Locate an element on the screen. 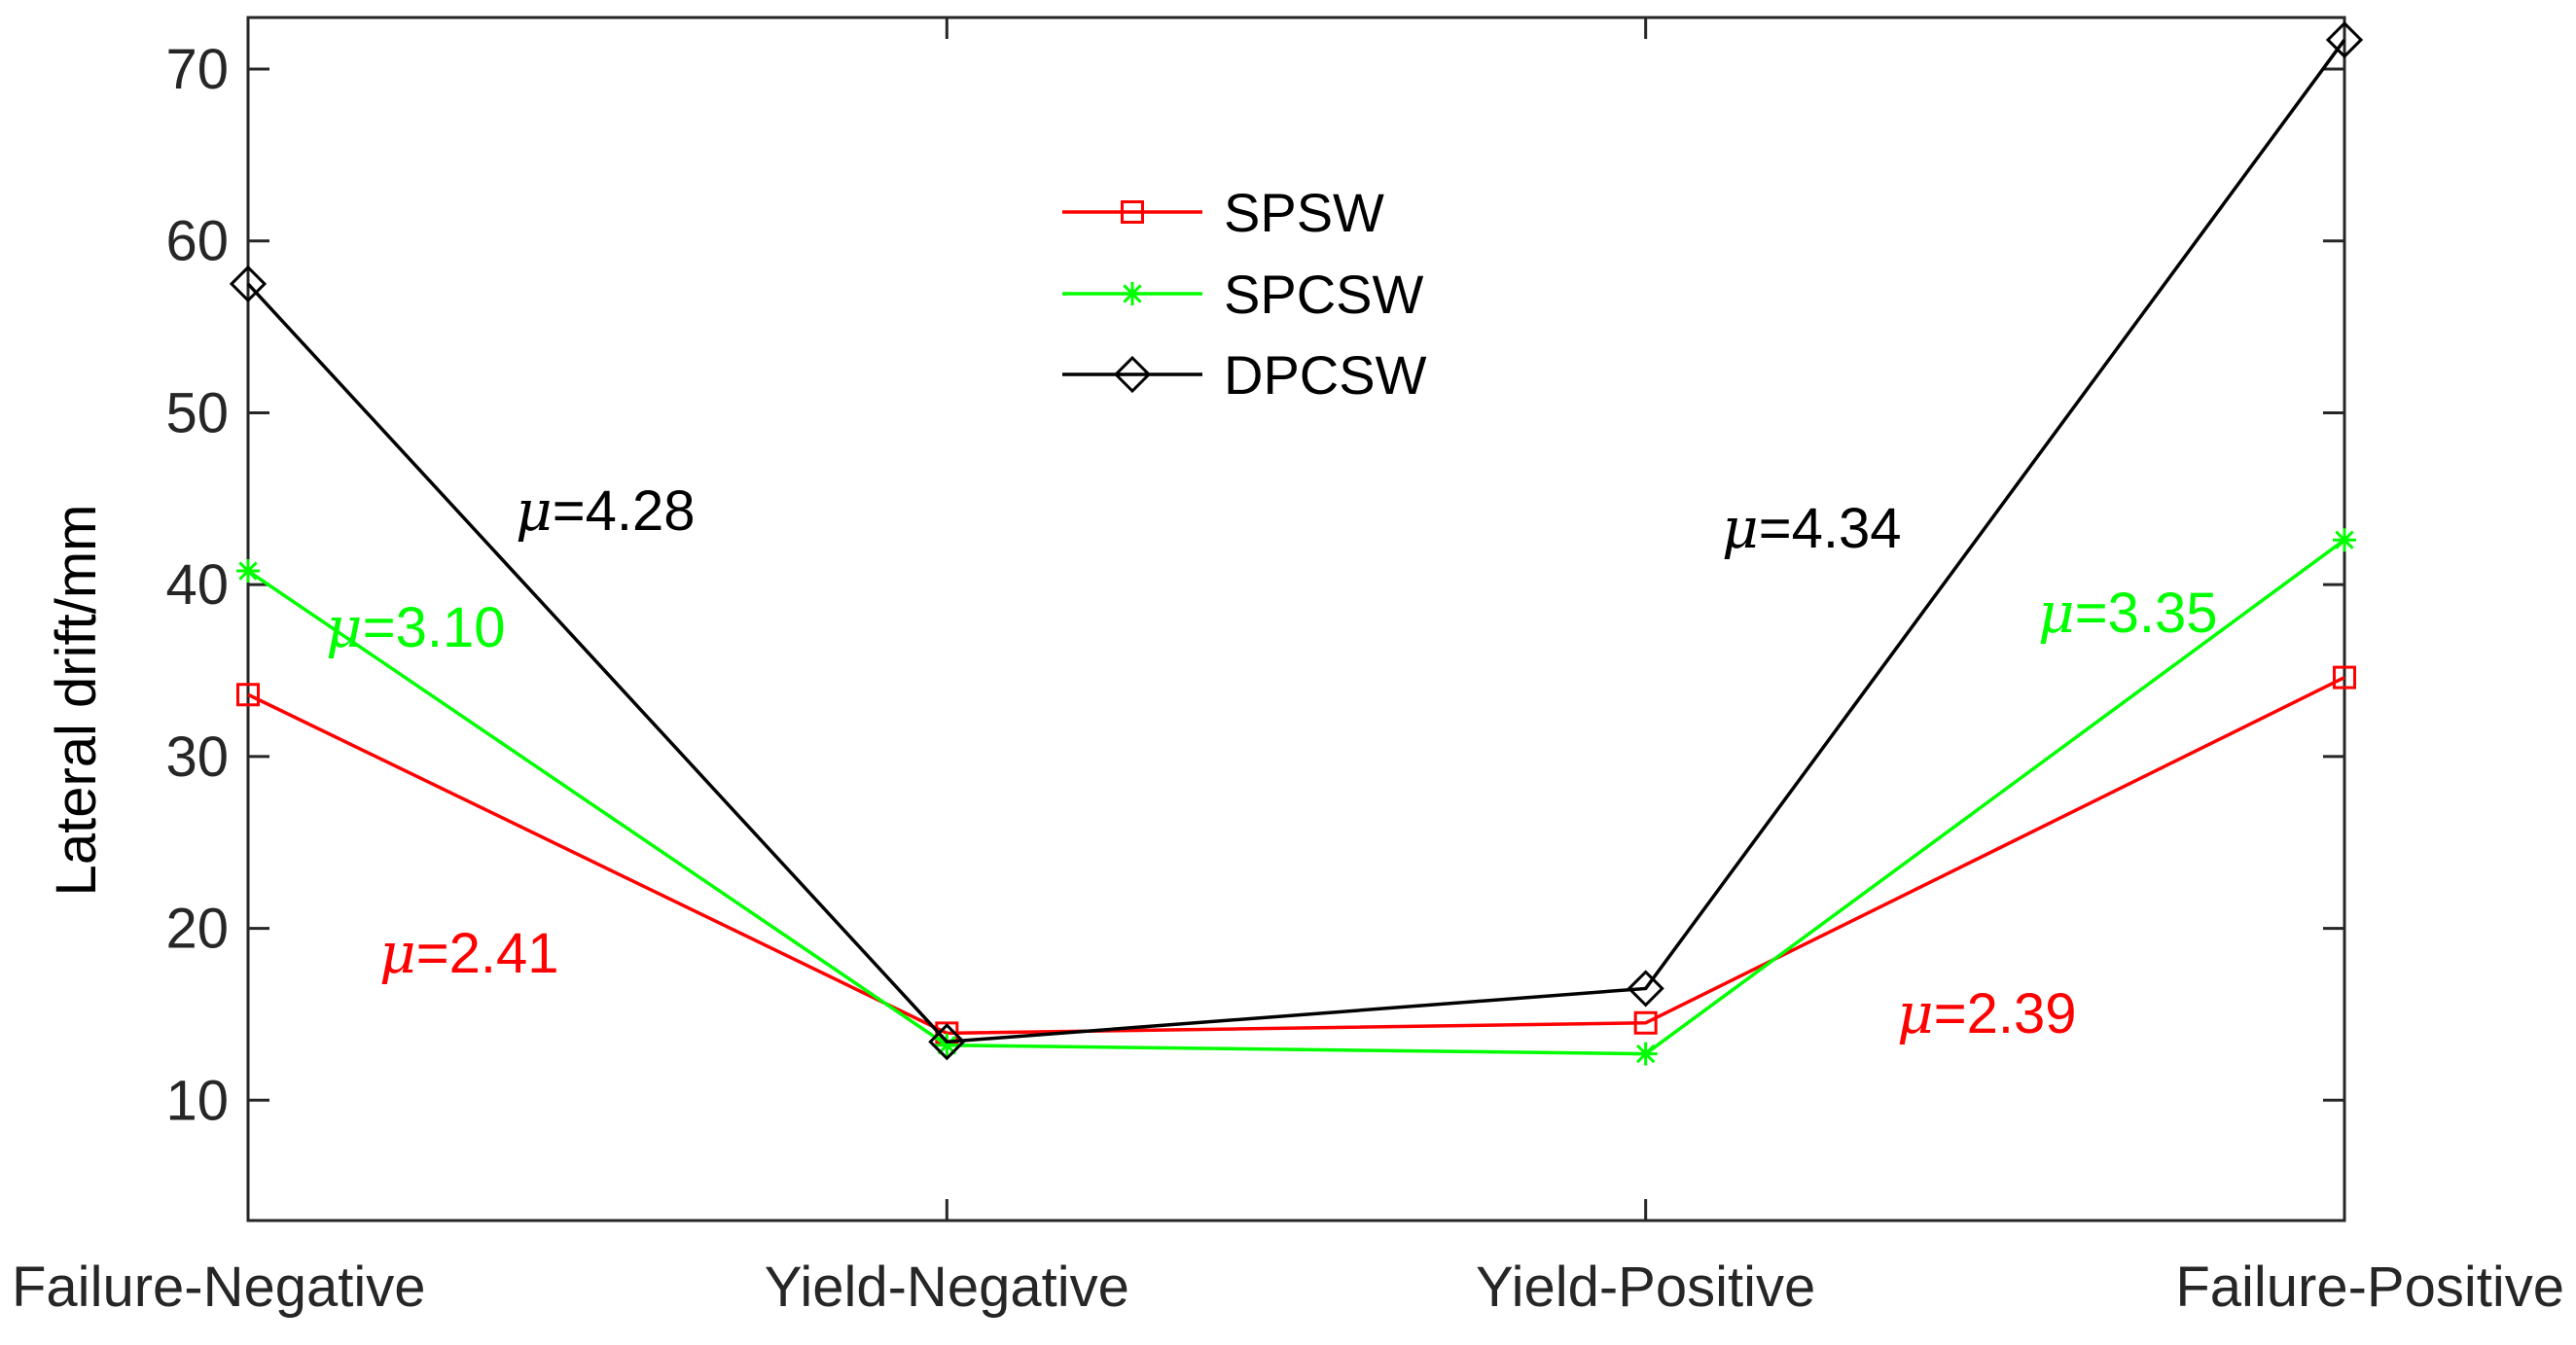 Image resolution: width=2576 pixels, height=1345 pixels. legend-item-spcsw: SPCSW is located at coordinates (1242, 294).